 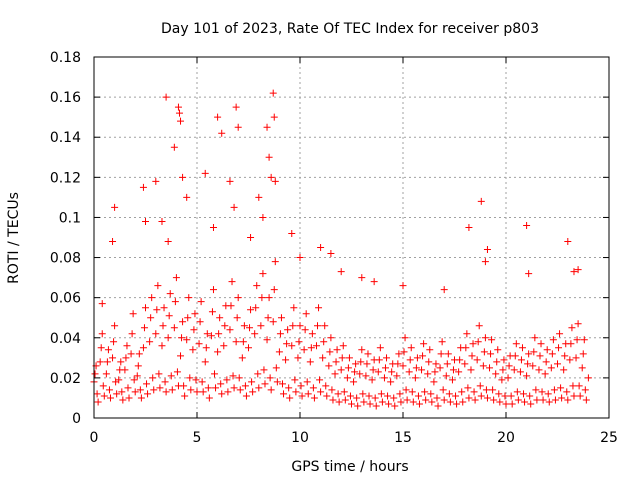 What do you see at coordinates (506, 438) in the screenshot?
I see `x-tick-label: 20` at bounding box center [506, 438].